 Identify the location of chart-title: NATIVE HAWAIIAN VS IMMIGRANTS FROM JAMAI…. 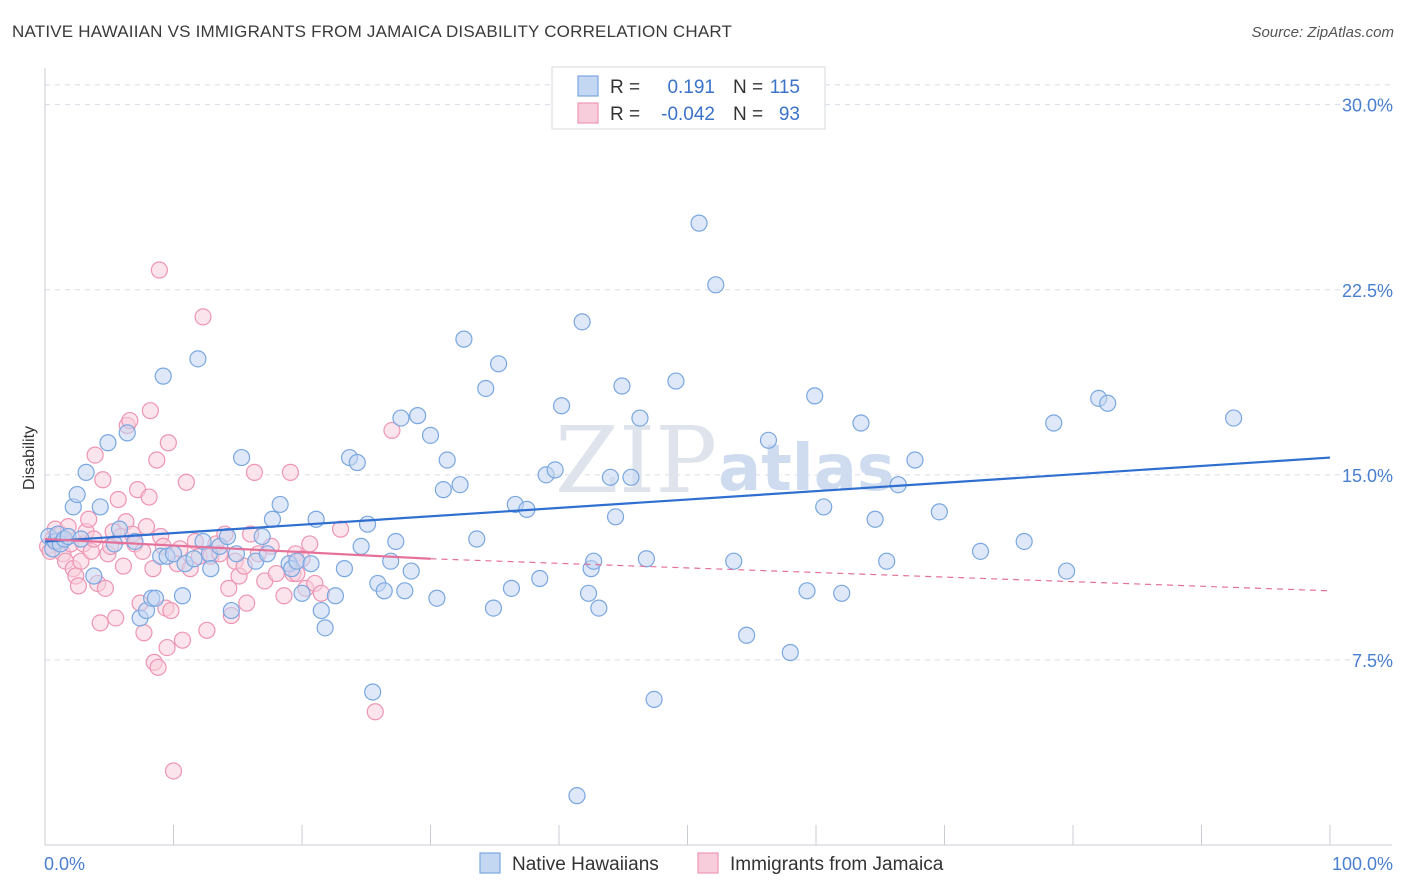
(372, 31).